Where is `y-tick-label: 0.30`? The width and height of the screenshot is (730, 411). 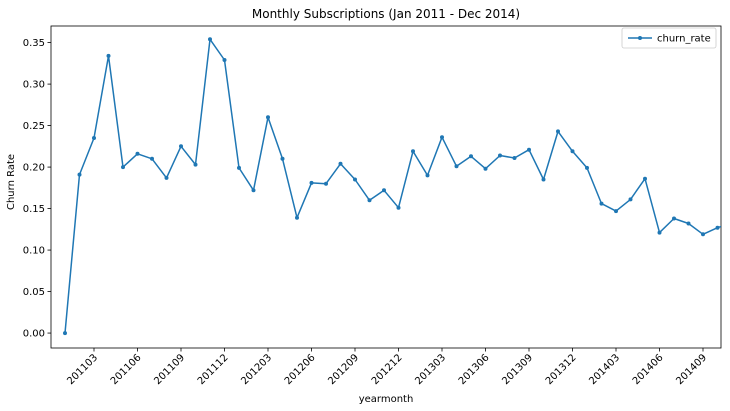 y-tick-label: 0.30 is located at coordinates (34, 85).